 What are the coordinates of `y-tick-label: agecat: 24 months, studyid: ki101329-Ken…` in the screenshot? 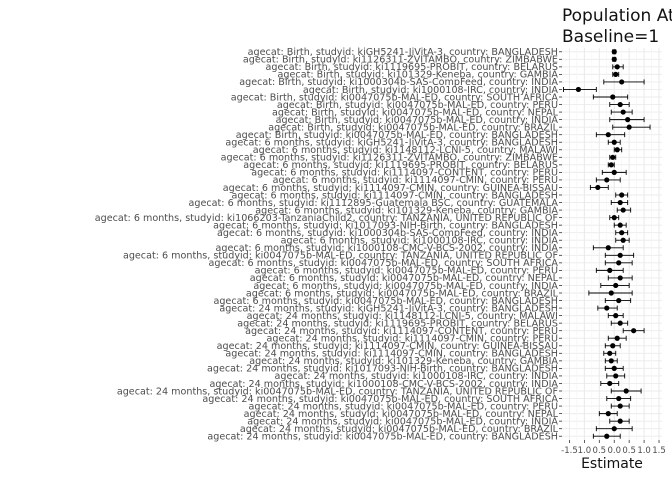 It's located at (403, 361).